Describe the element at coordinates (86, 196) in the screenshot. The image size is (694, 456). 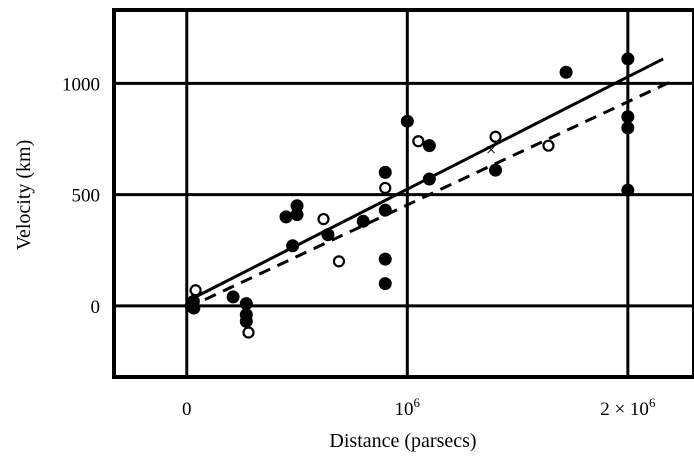
I see `y-tick-label-1: 500` at that location.